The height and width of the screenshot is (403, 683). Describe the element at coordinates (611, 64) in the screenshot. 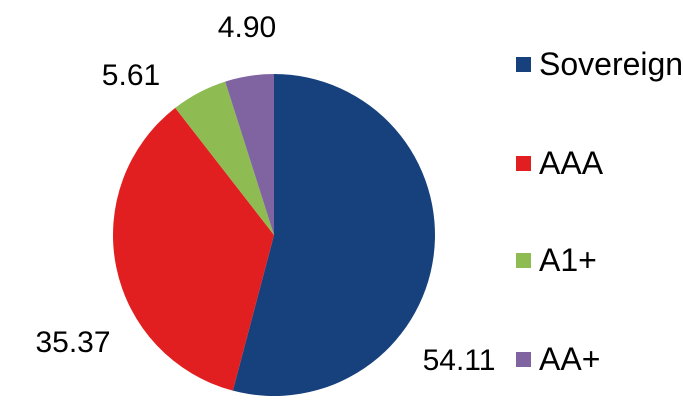

I see `legend-label-sovereign: Sovereign` at that location.